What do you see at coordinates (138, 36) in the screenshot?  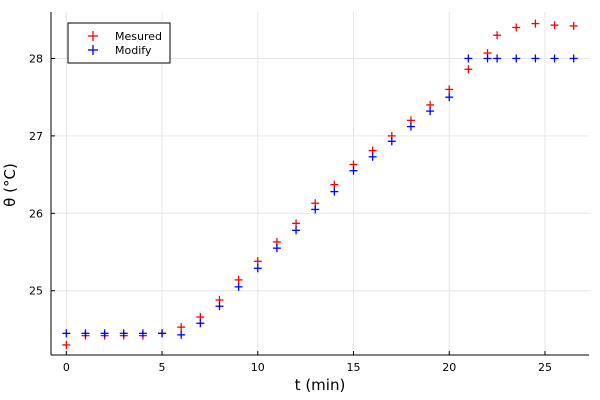 I see `legend-label-mesured: Mesured` at bounding box center [138, 36].